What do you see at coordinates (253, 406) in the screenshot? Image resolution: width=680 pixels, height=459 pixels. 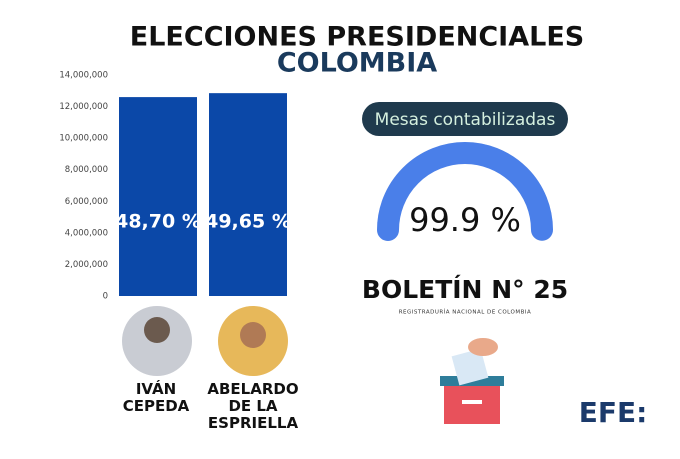 I see `candidate-name: ABELARDO DE LA ESPRIELLA` at bounding box center [253, 406].